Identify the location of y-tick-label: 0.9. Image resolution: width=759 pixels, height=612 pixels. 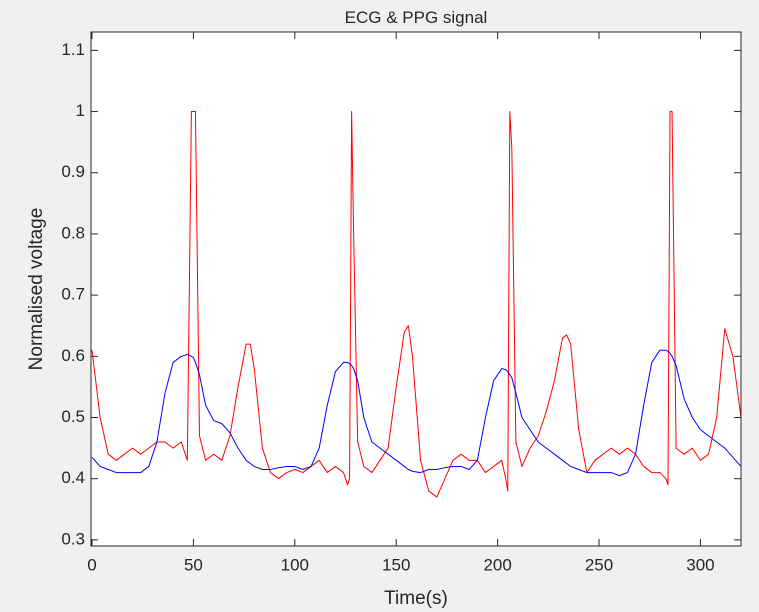
(73, 171).